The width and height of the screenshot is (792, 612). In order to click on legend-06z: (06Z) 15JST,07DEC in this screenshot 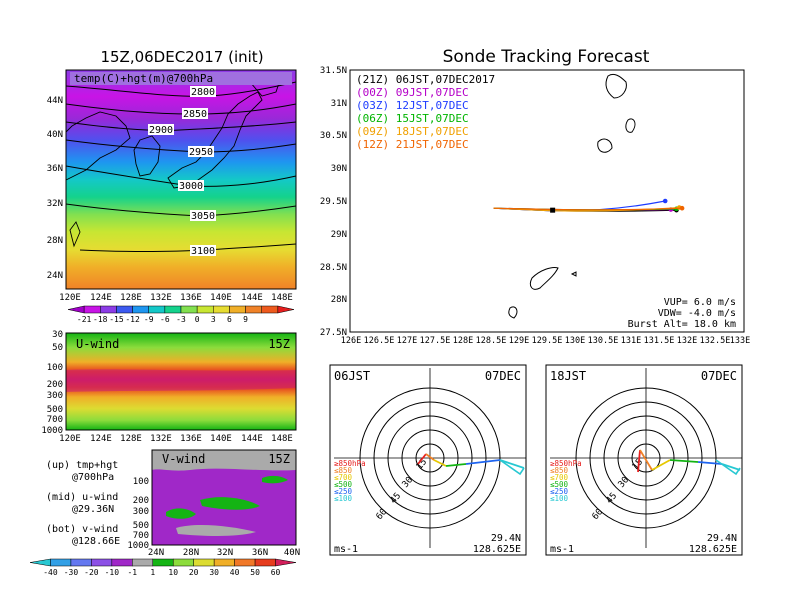, I will do `click(412, 118)`.